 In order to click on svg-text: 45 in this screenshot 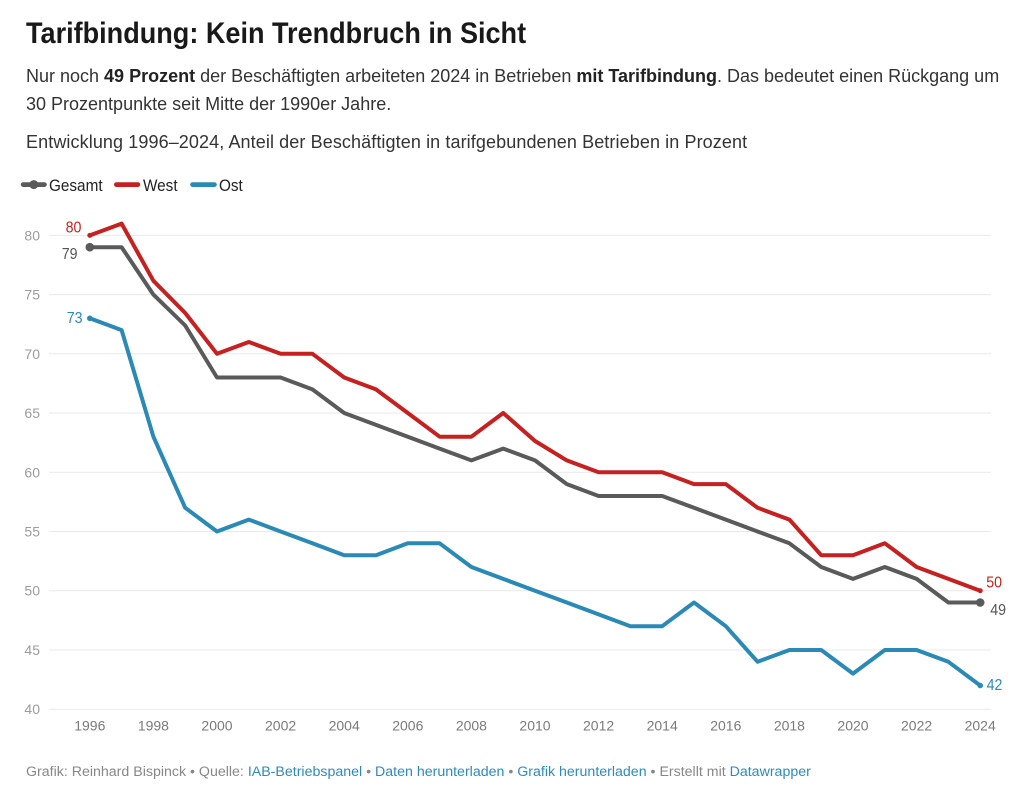, I will do `click(32, 650)`.